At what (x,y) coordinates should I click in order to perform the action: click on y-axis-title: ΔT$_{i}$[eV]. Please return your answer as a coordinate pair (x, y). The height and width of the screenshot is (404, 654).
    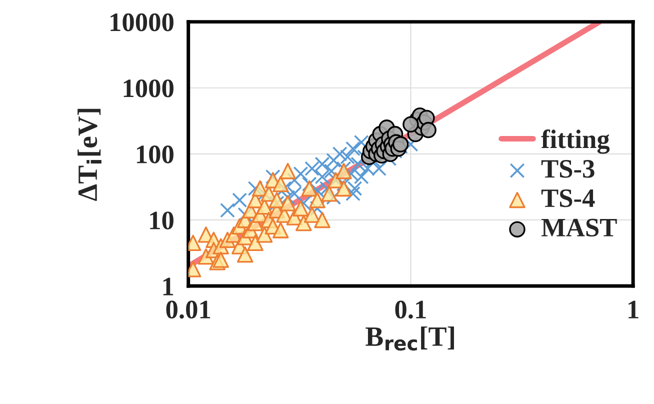
    Looking at the image, I should click on (90, 154).